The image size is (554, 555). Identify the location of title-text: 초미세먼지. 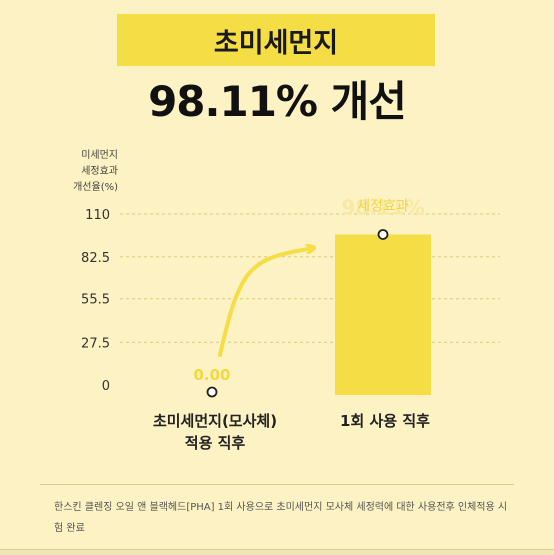
(276, 43).